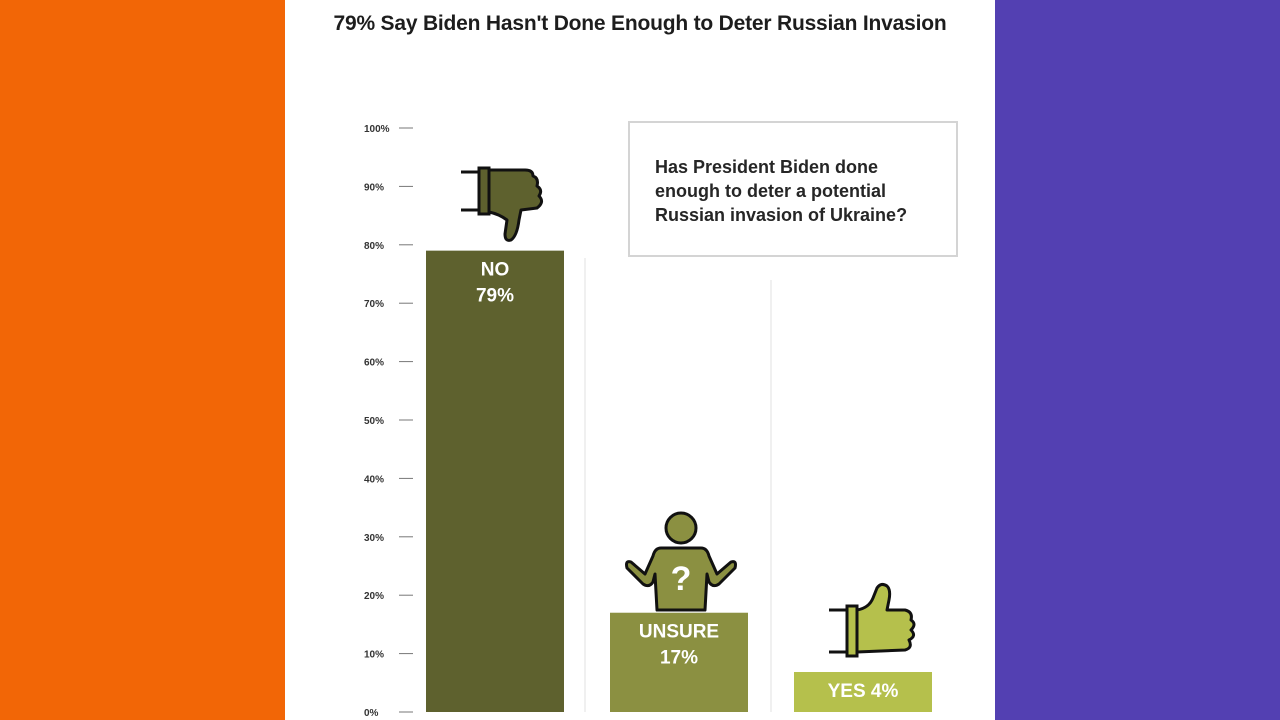 This screenshot has height=720, width=1280. What do you see at coordinates (388, 421) in the screenshot?
I see `y-axis: 0% 10% 20% 30% 40% 50% 60% 70% 80% 90% 100%` at bounding box center [388, 421].